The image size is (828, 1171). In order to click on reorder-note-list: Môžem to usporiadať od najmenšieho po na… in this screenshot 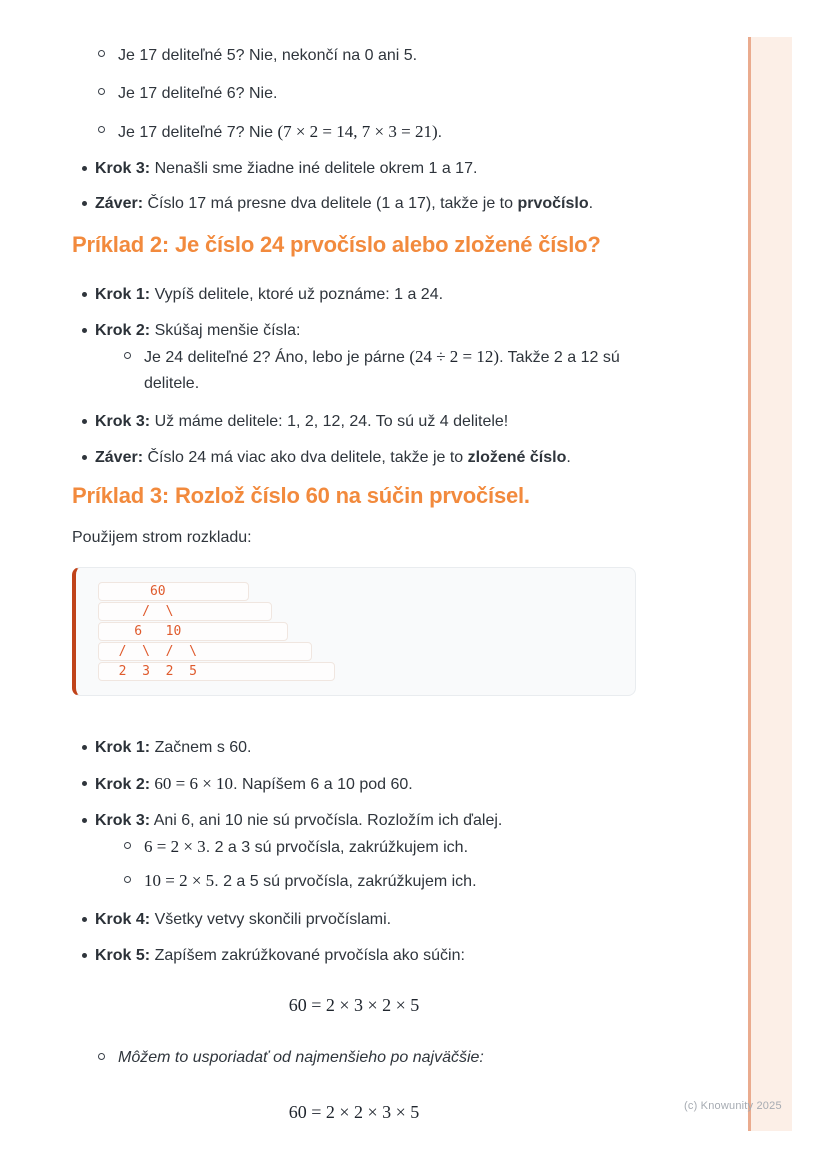, I will do `click(354, 1058)`.